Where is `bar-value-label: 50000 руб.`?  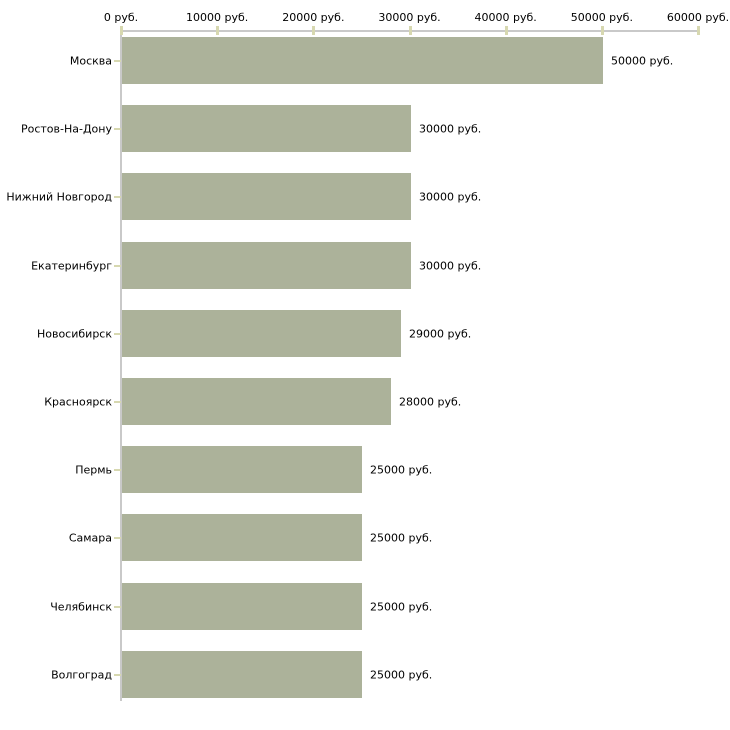 bar-value-label: 50000 руб. is located at coordinates (642, 60).